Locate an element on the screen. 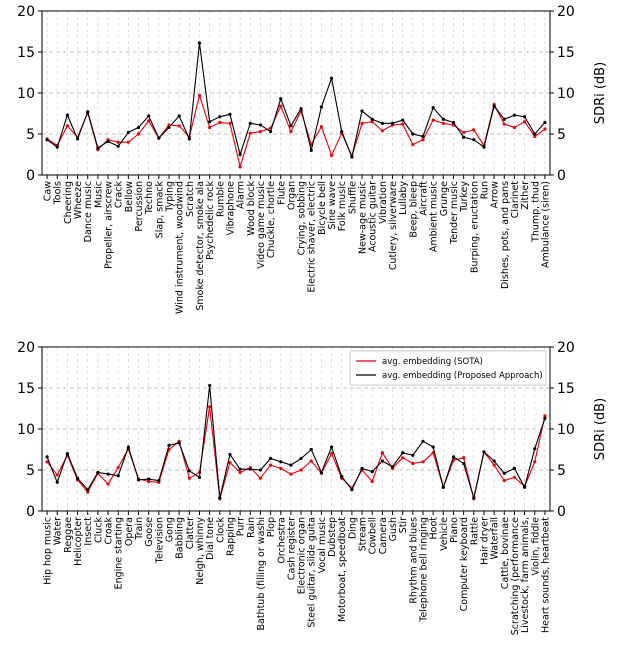 The height and width of the screenshot is (651, 621). x-tick-label: Heart sounds, heartbeat is located at coordinates (545, 575).